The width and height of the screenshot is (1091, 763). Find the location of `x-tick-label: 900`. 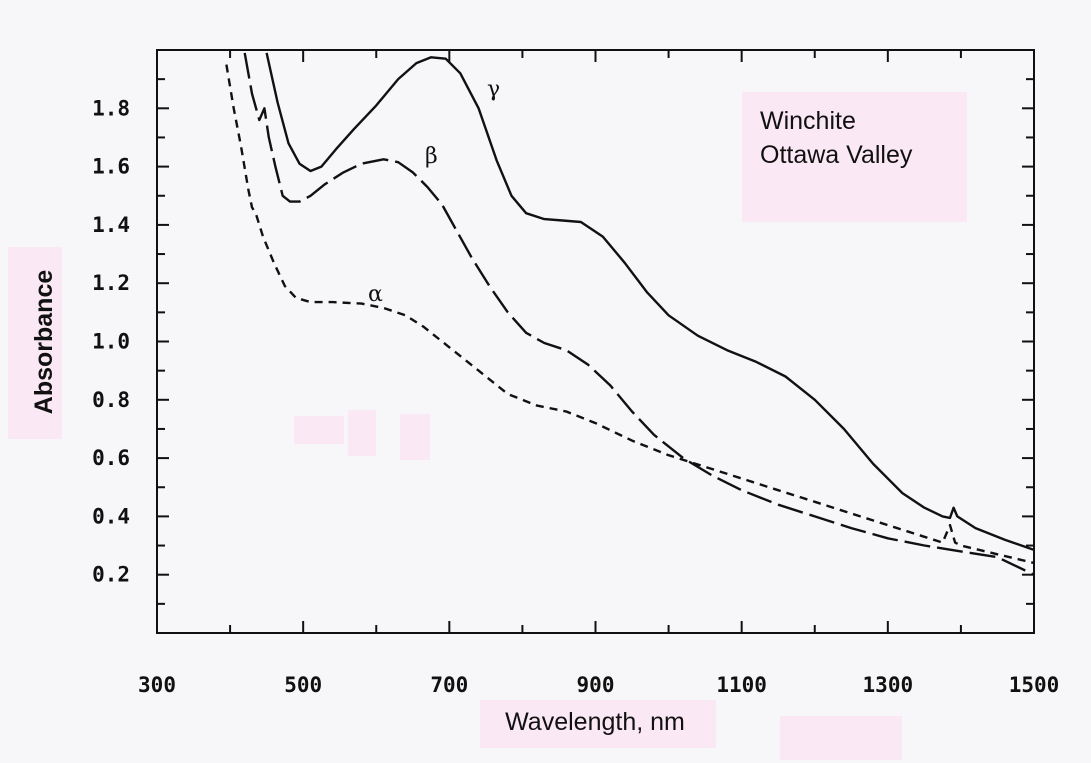

x-tick-label: 900 is located at coordinates (596, 685).